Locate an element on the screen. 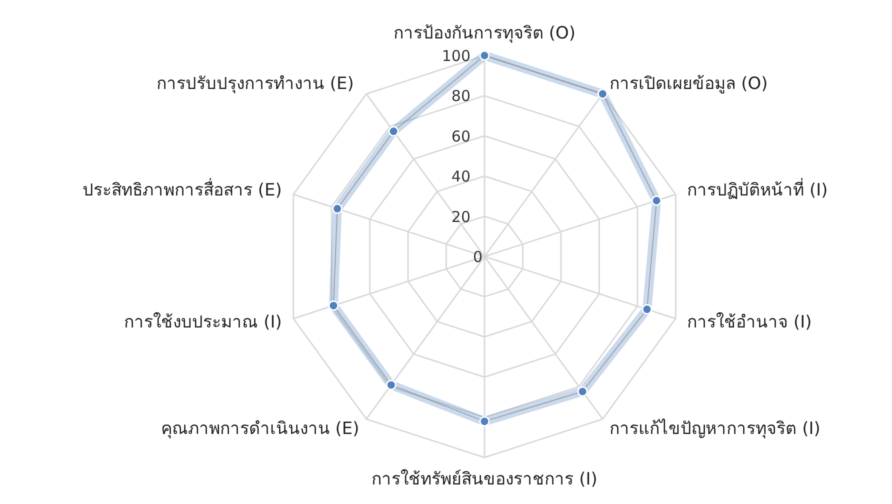  spoke-label: การใช้อำนาจ (I) is located at coordinates (749, 321).